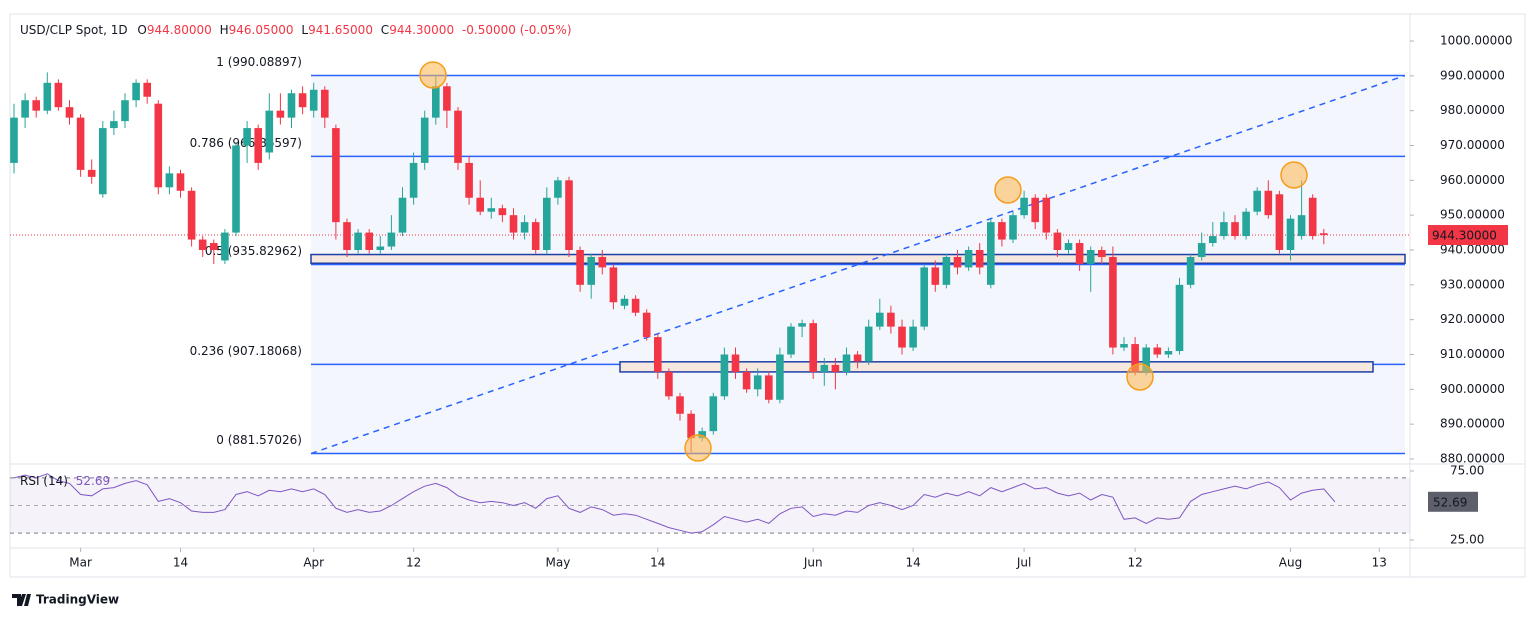 The height and width of the screenshot is (619, 1536). What do you see at coordinates (259, 62) in the screenshot?
I see `fib-label: 1 (990.08897)` at bounding box center [259, 62].